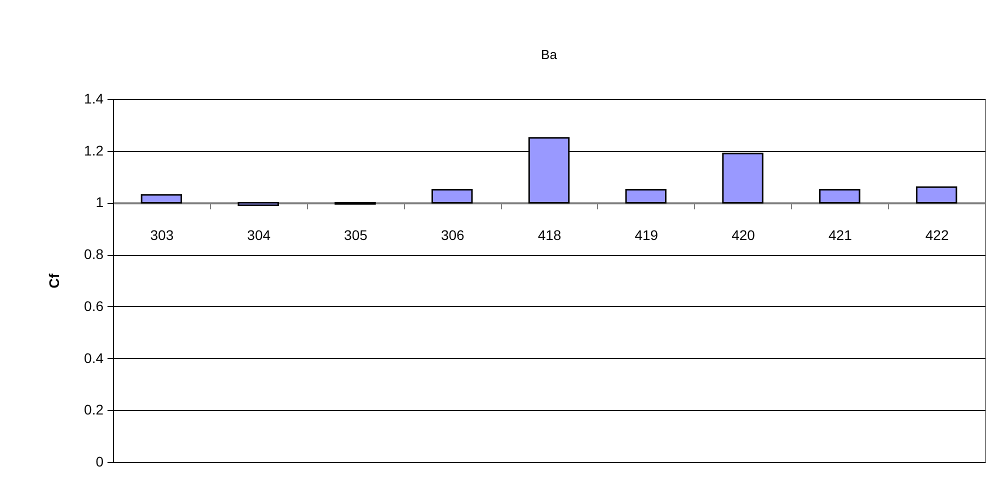  I want to click on x-tick-label: 305, so click(356, 235).